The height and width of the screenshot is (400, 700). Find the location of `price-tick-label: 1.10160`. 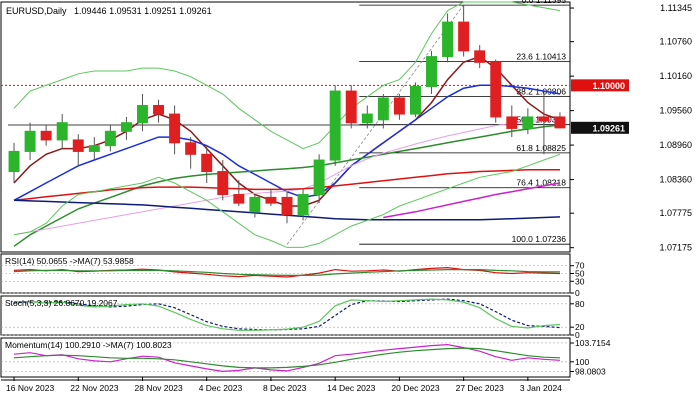

price-tick-label: 1.10160 is located at coordinates (675, 76).